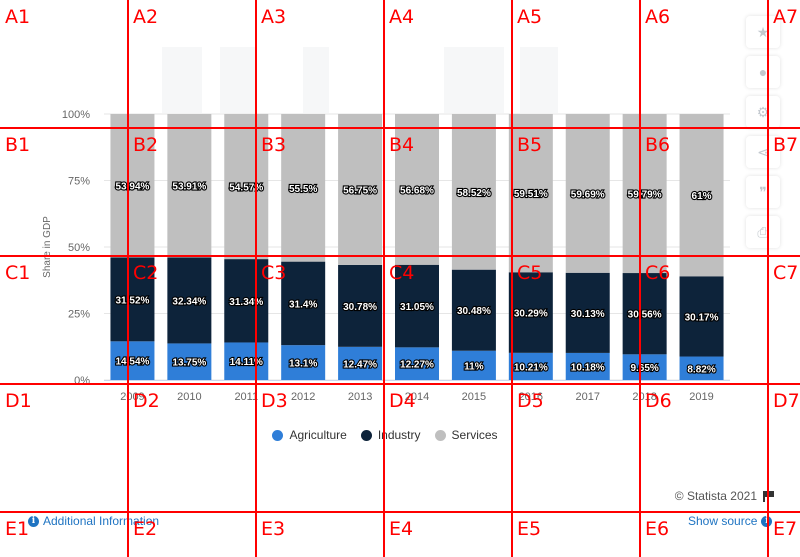 Image resolution: width=800 pixels, height=557 pixels. Describe the element at coordinates (701, 397) in the screenshot. I see `x-tick-label: 2019` at that location.